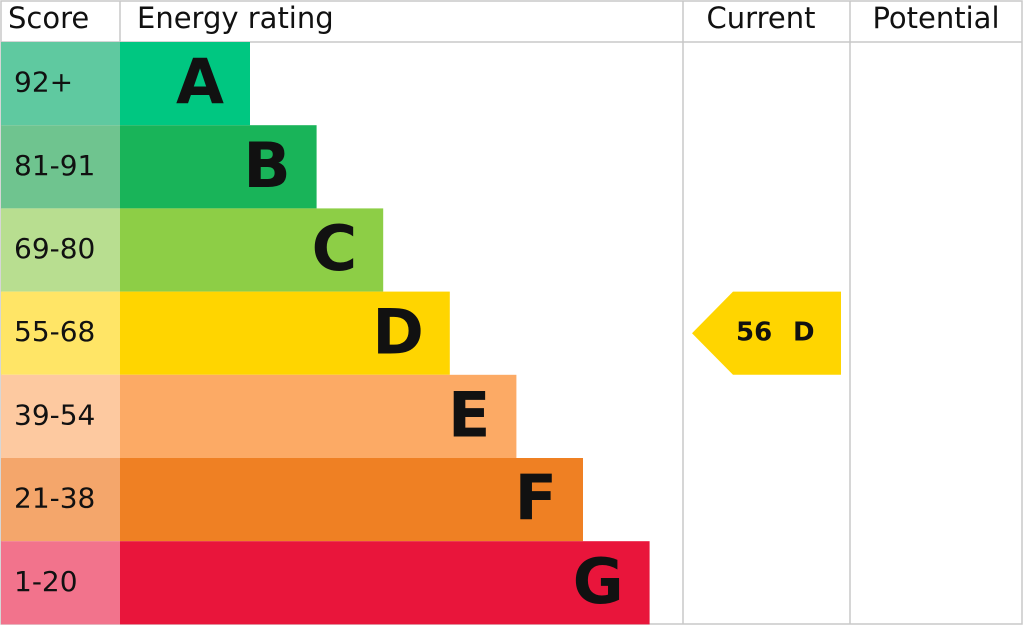  I want to click on score-label: 92+, so click(43, 82).